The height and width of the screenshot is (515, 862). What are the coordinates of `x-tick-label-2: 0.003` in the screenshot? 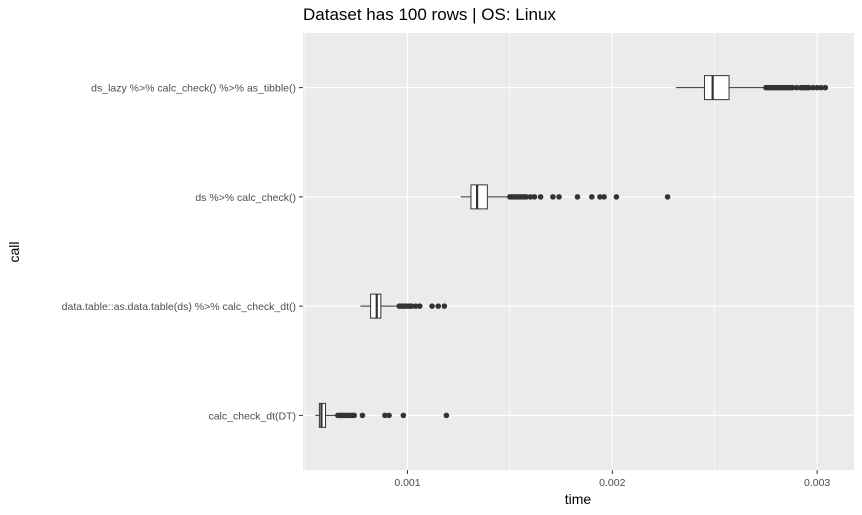 It's located at (817, 483).